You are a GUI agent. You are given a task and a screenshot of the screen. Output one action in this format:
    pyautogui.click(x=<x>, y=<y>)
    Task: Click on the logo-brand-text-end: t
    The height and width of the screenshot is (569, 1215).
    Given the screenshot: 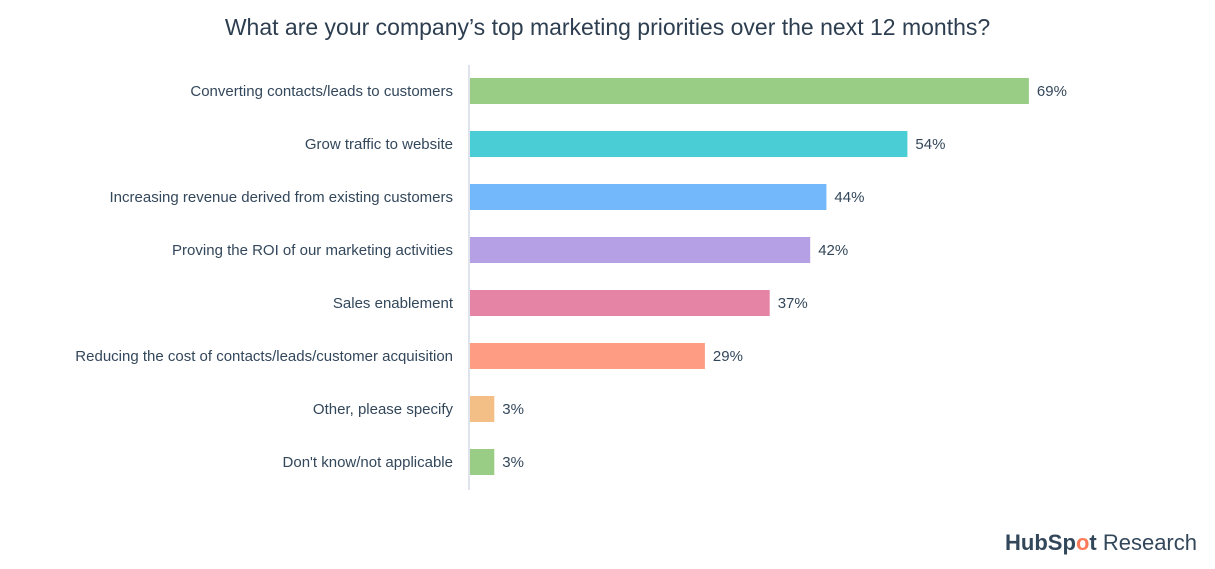 What is the action you would take?
    pyautogui.click(x=1093, y=542)
    